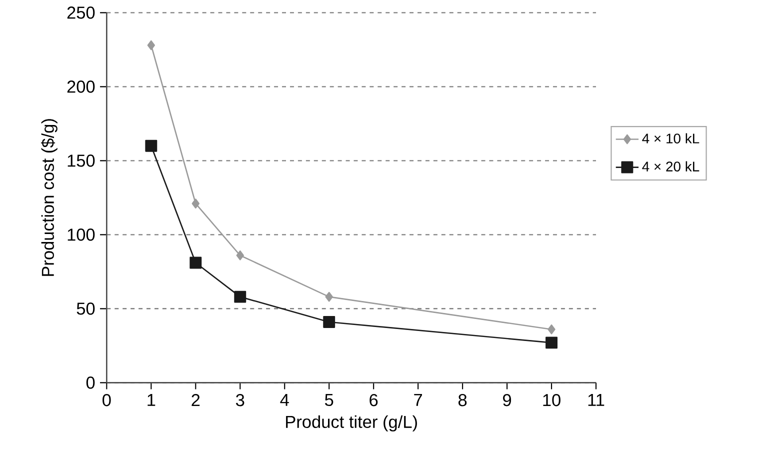  What do you see at coordinates (551, 400) in the screenshot?
I see `x-tick-label: 10` at bounding box center [551, 400].